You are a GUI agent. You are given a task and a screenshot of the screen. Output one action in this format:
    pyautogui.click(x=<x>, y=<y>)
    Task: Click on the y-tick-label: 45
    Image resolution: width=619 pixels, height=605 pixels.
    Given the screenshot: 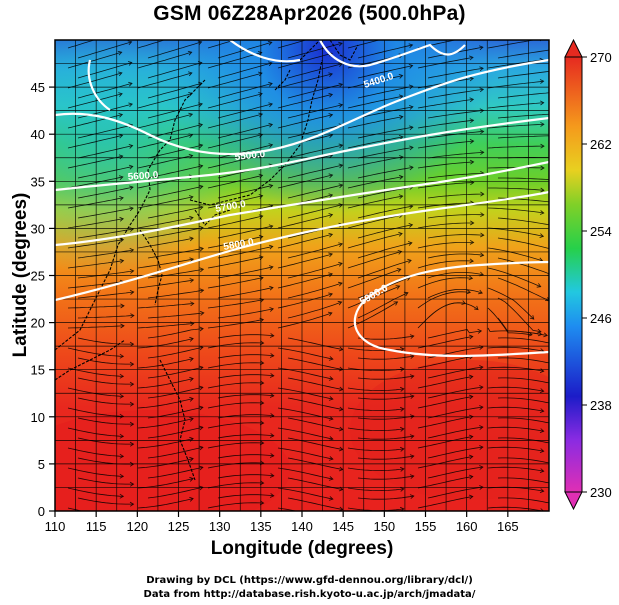 What is the action you would take?
    pyautogui.click(x=38, y=87)
    